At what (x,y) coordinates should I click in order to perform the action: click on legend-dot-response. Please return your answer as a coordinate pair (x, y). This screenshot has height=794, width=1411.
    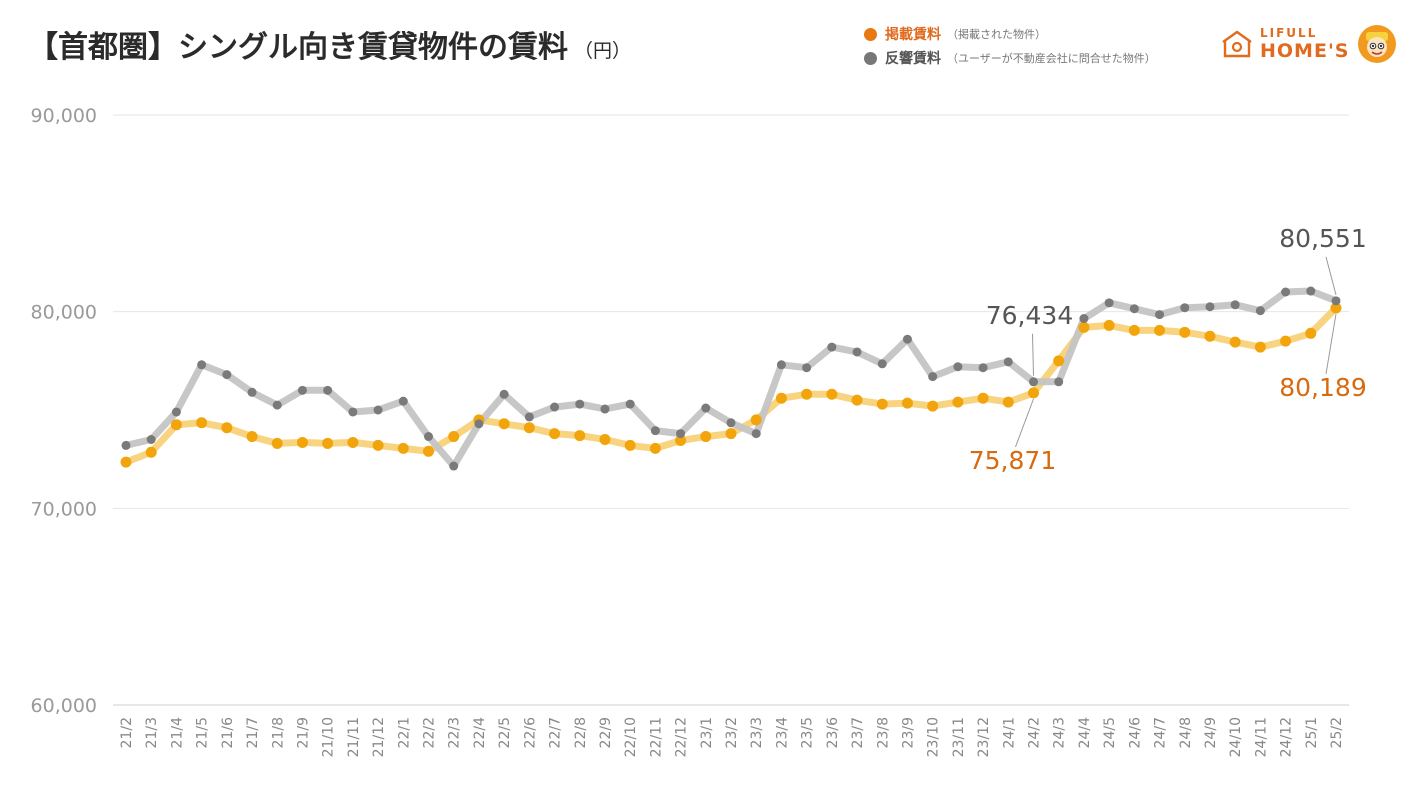
    Looking at the image, I should click on (870, 58).